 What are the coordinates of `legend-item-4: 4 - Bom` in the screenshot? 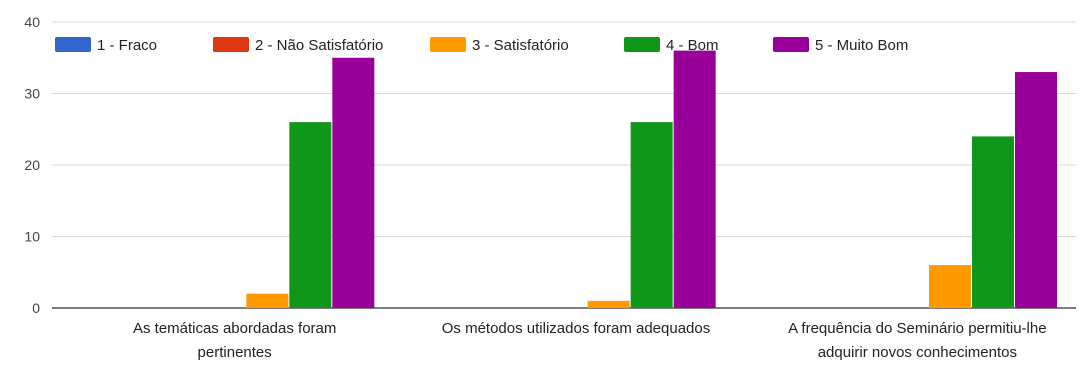 It's located at (671, 45).